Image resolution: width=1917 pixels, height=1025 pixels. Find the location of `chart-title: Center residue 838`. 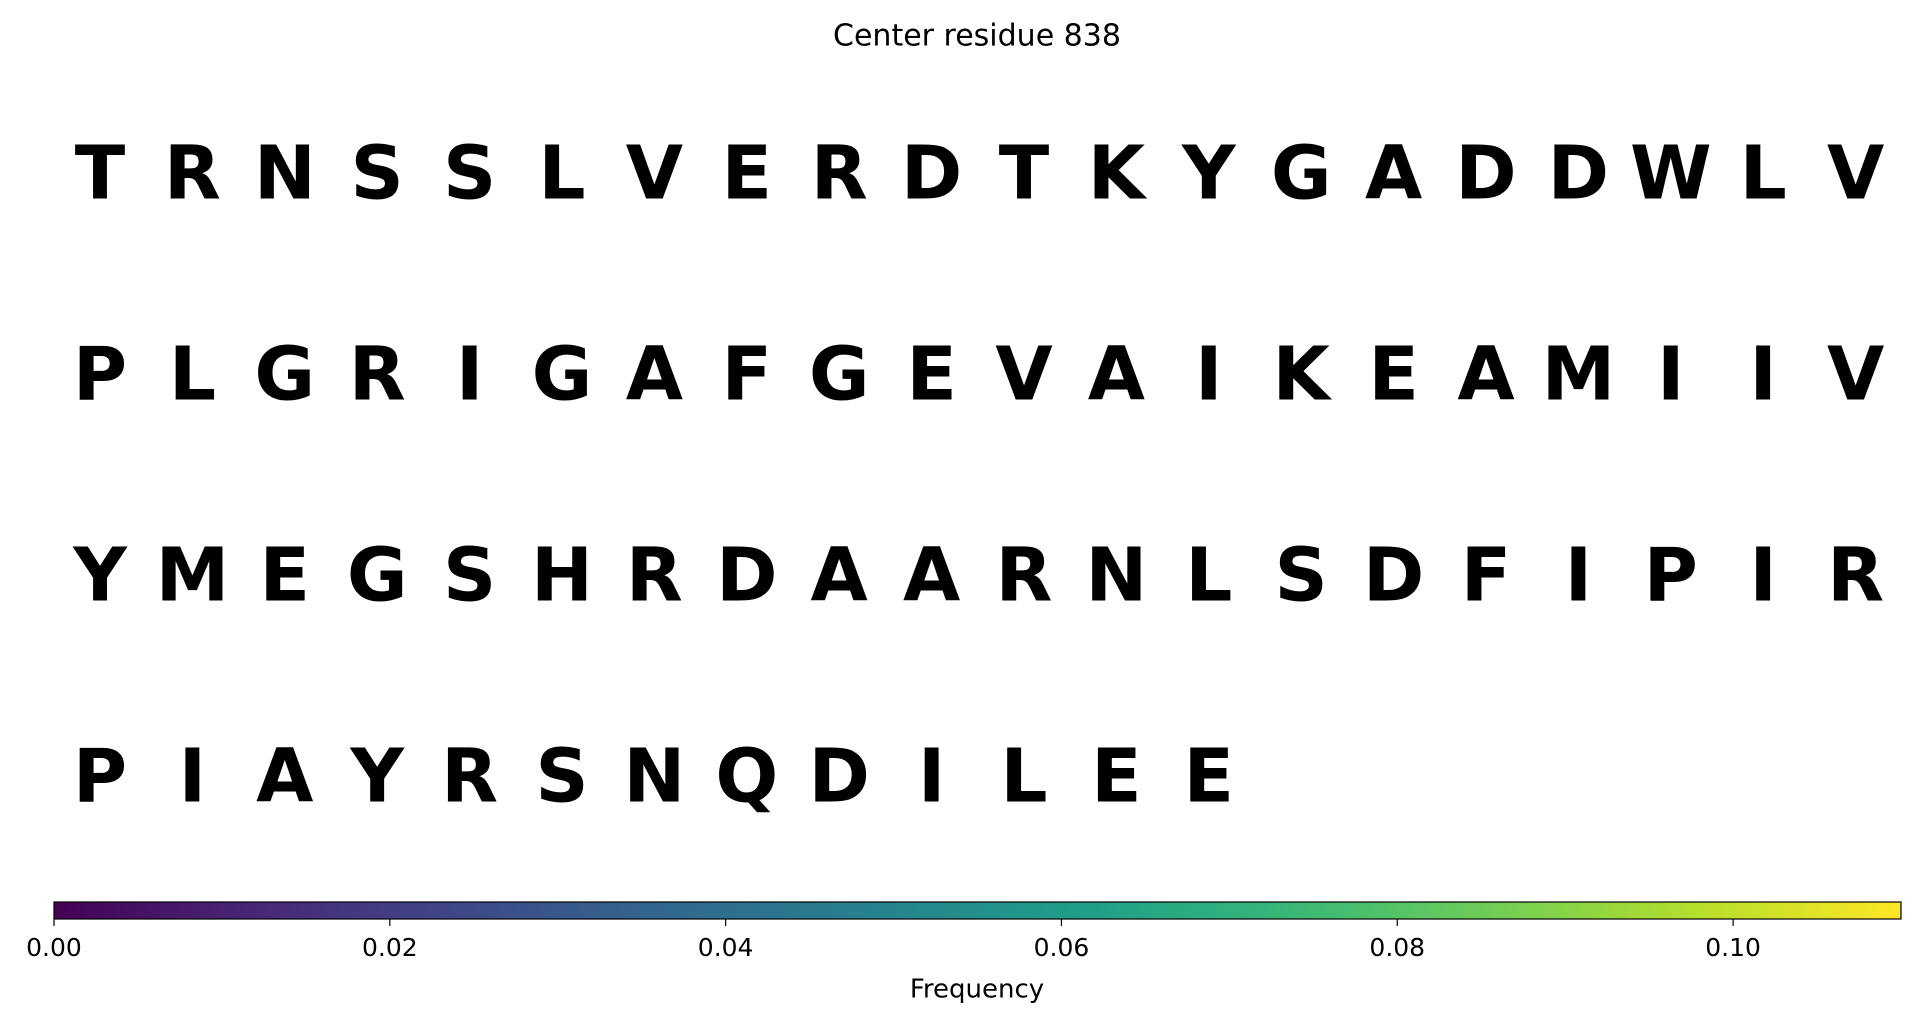

chart-title: Center residue 838 is located at coordinates (977, 36).